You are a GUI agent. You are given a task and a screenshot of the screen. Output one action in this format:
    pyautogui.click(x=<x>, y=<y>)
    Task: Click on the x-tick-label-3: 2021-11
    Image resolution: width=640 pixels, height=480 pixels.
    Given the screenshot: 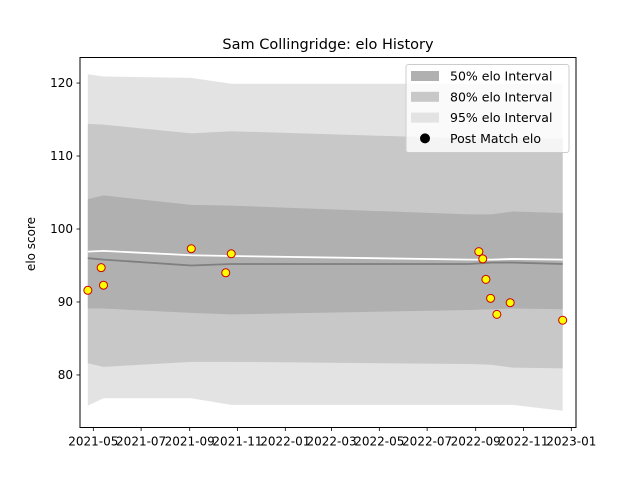 What is the action you would take?
    pyautogui.click(x=237, y=442)
    